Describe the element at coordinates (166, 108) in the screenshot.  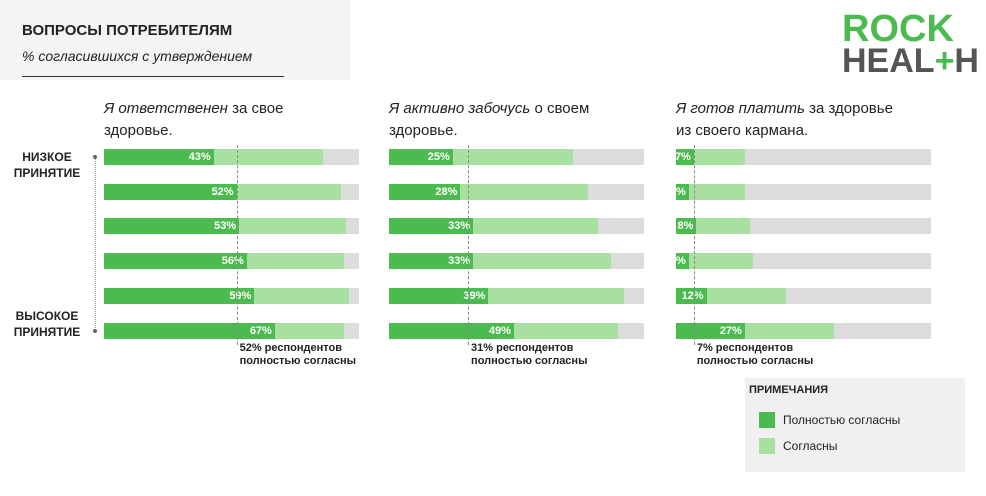
I see `title-part: Я ответственен` at that location.